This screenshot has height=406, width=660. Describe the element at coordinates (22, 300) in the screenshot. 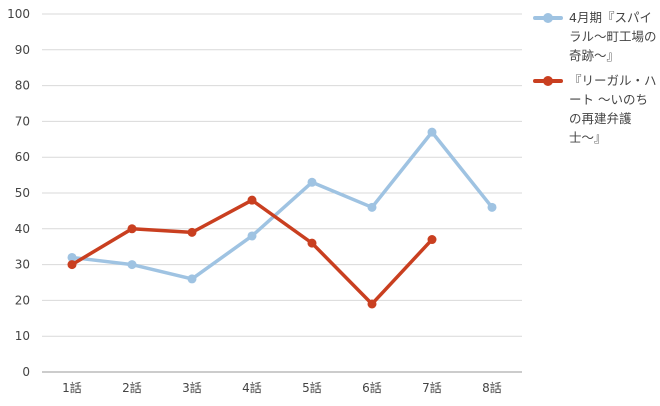

I see `y-tick-label: 20` at that location.